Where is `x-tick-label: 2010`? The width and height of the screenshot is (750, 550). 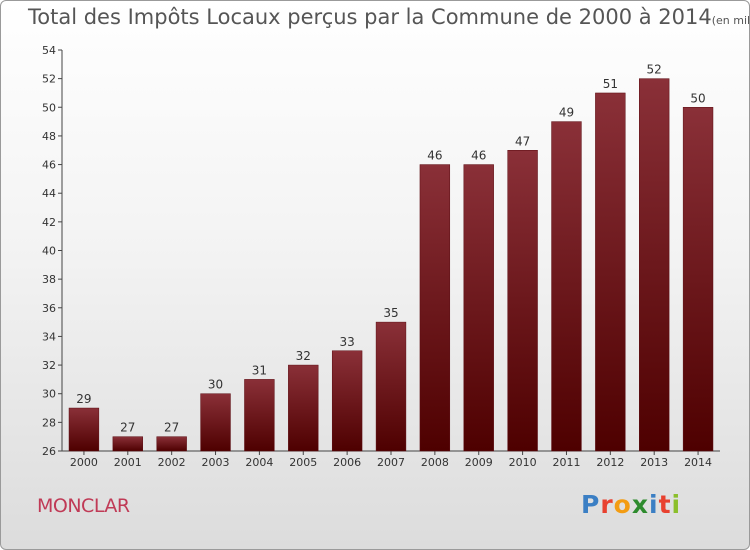 x-tick-label: 2010 is located at coordinates (523, 462).